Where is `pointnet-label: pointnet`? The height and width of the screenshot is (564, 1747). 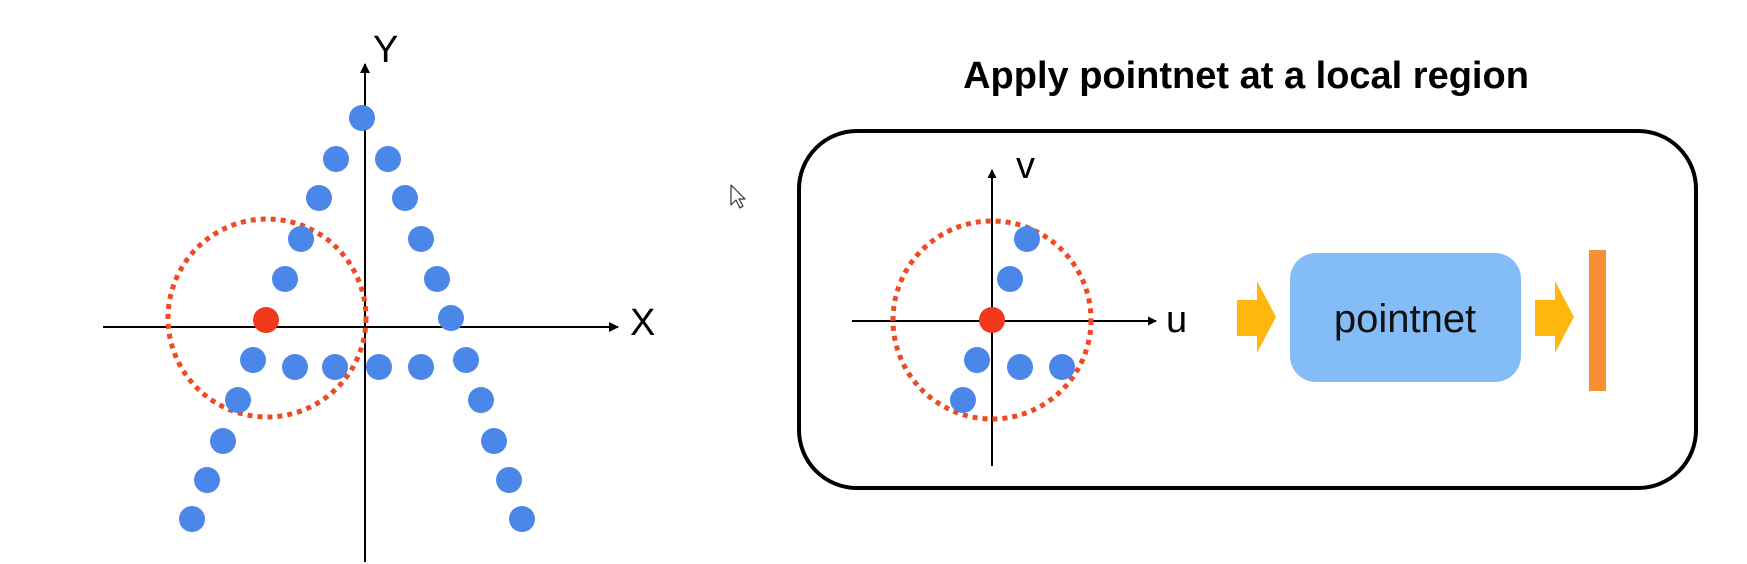 pointnet-label: pointnet is located at coordinates (1405, 319).